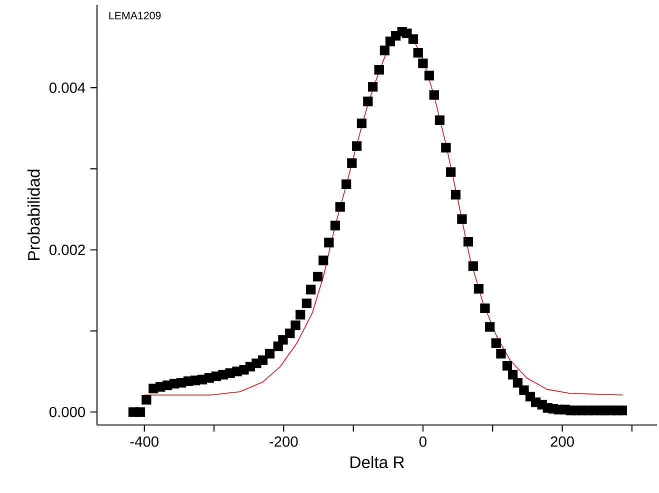 This screenshot has height=493, width=659. I want to click on y-tick-label: 0.000, so click(67, 412).